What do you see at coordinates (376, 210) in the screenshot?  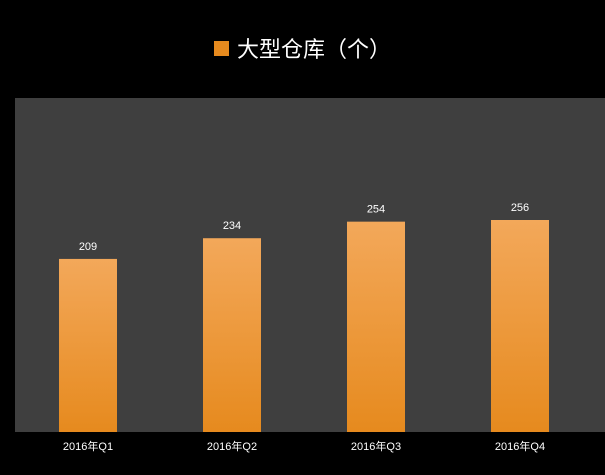 I see `data-label: 254` at bounding box center [376, 210].